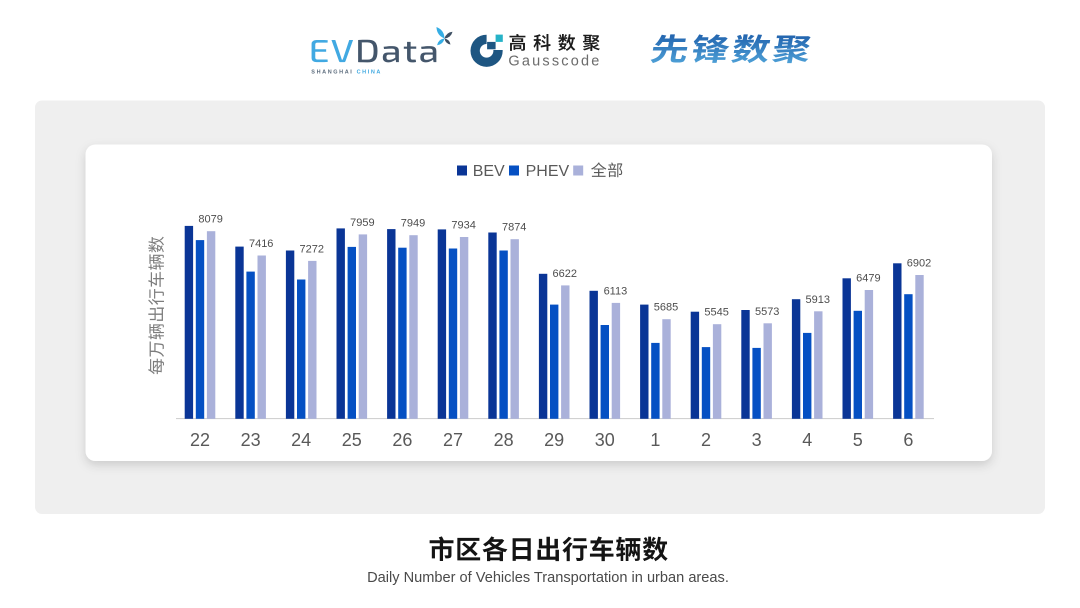 The image size is (1080, 608). Describe the element at coordinates (655, 440) in the screenshot. I see `svg-text: 1` at that location.